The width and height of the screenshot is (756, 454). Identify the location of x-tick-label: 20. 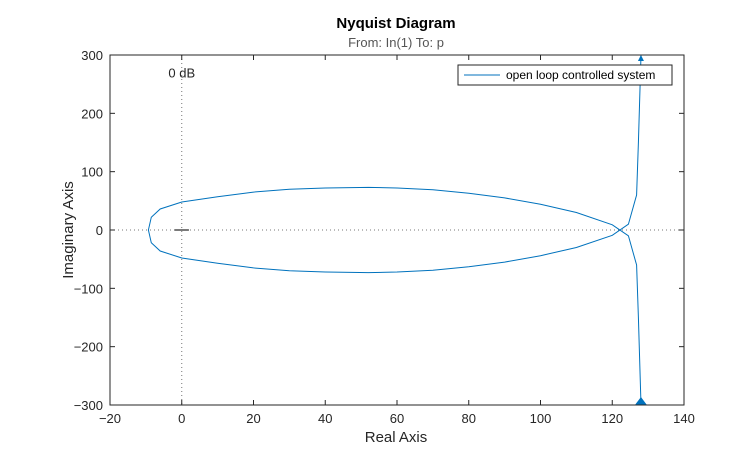
(253, 418).